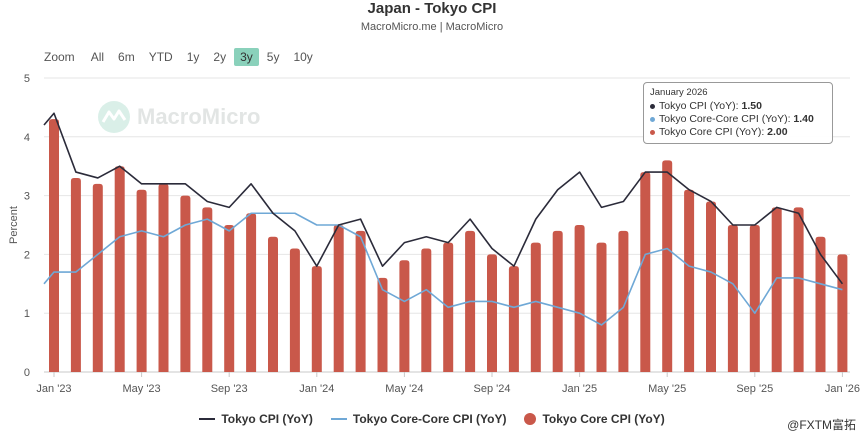  Describe the element at coordinates (751, 106) in the screenshot. I see `tooltip-value: 1.50` at that location.